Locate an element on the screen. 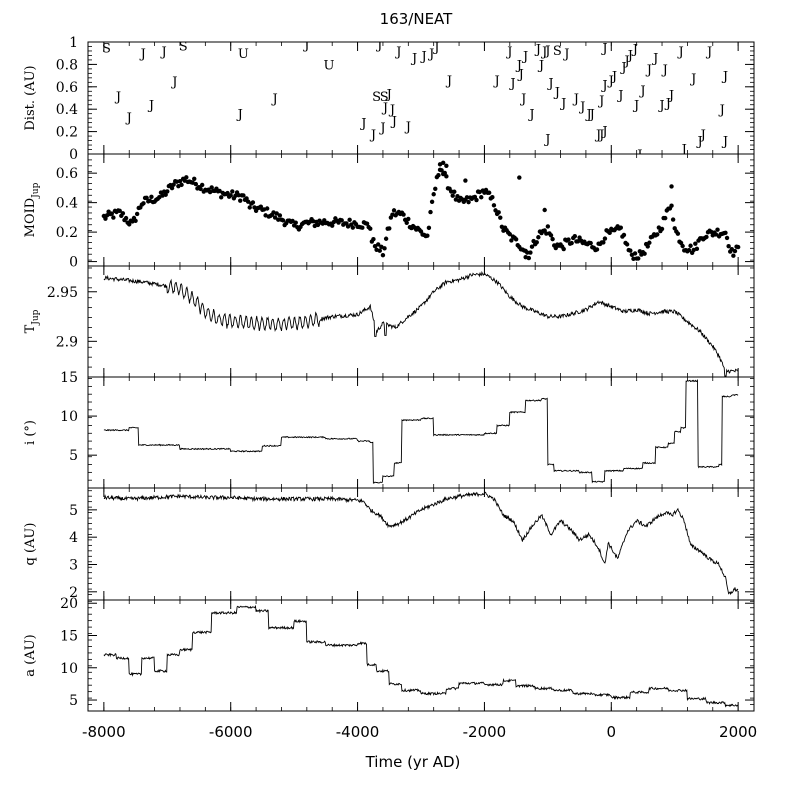 The image size is (797, 797). y-tick-label: 2.95 is located at coordinates (62, 293).